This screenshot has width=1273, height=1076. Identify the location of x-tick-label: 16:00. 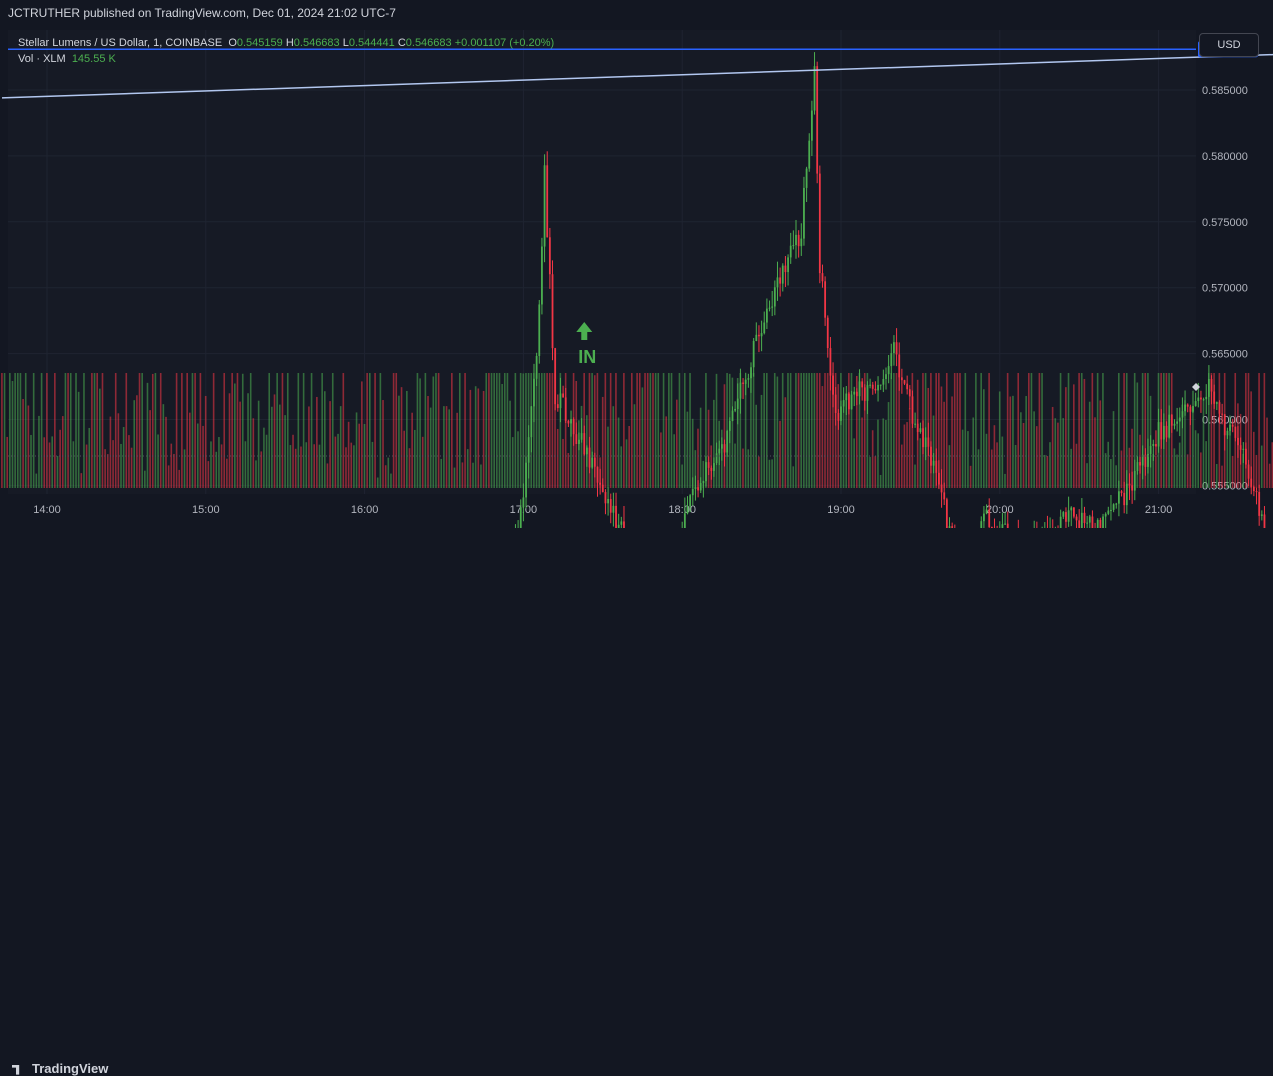
(365, 510).